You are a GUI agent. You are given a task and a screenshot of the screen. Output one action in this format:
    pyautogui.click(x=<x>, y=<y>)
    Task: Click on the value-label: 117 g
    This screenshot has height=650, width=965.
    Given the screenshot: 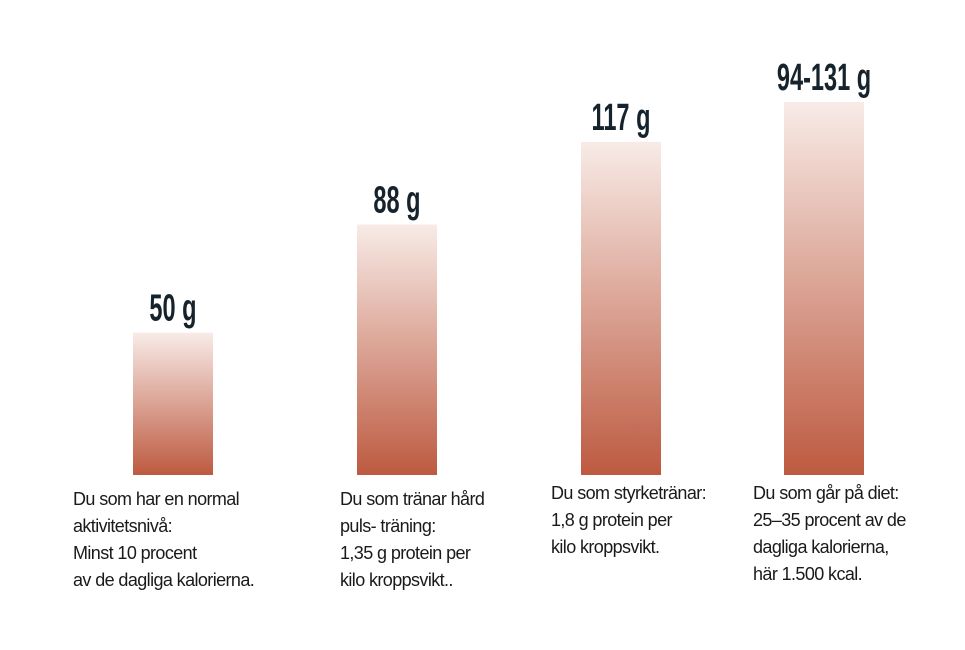 What is the action you would take?
    pyautogui.click(x=621, y=116)
    